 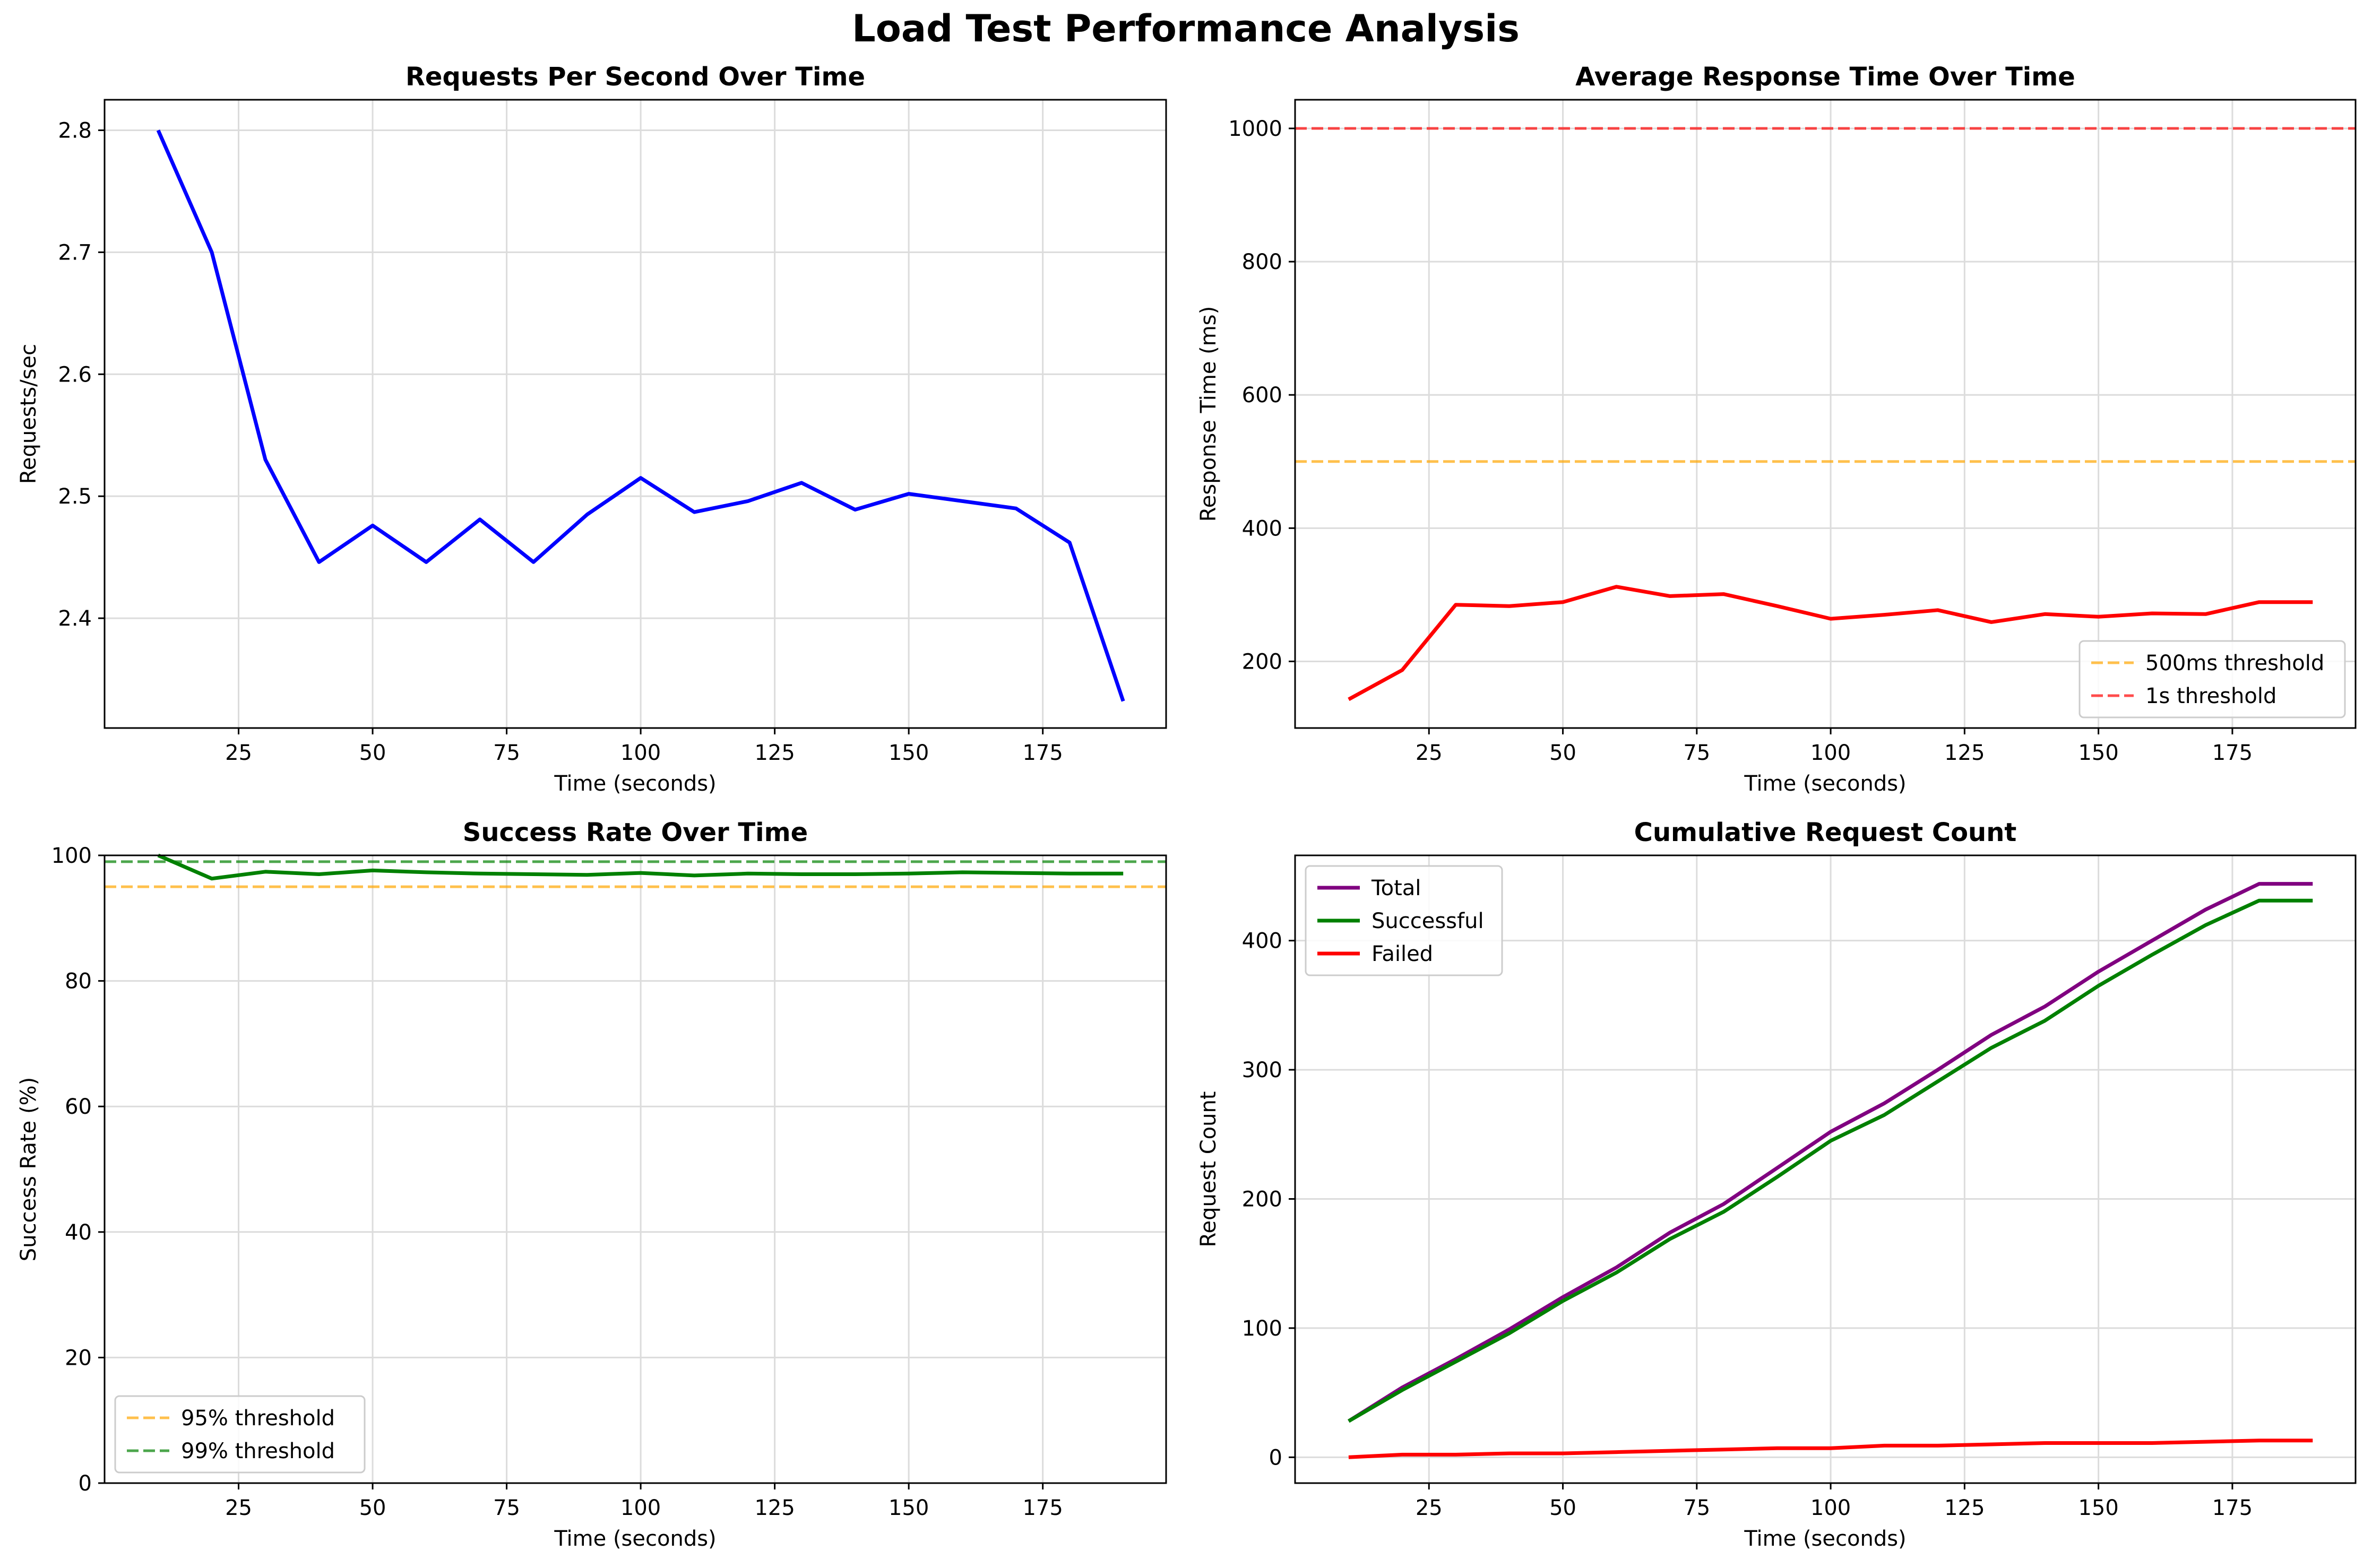 What do you see at coordinates (75, 619) in the screenshot?
I see `y-tick-label: 2.4` at bounding box center [75, 619].